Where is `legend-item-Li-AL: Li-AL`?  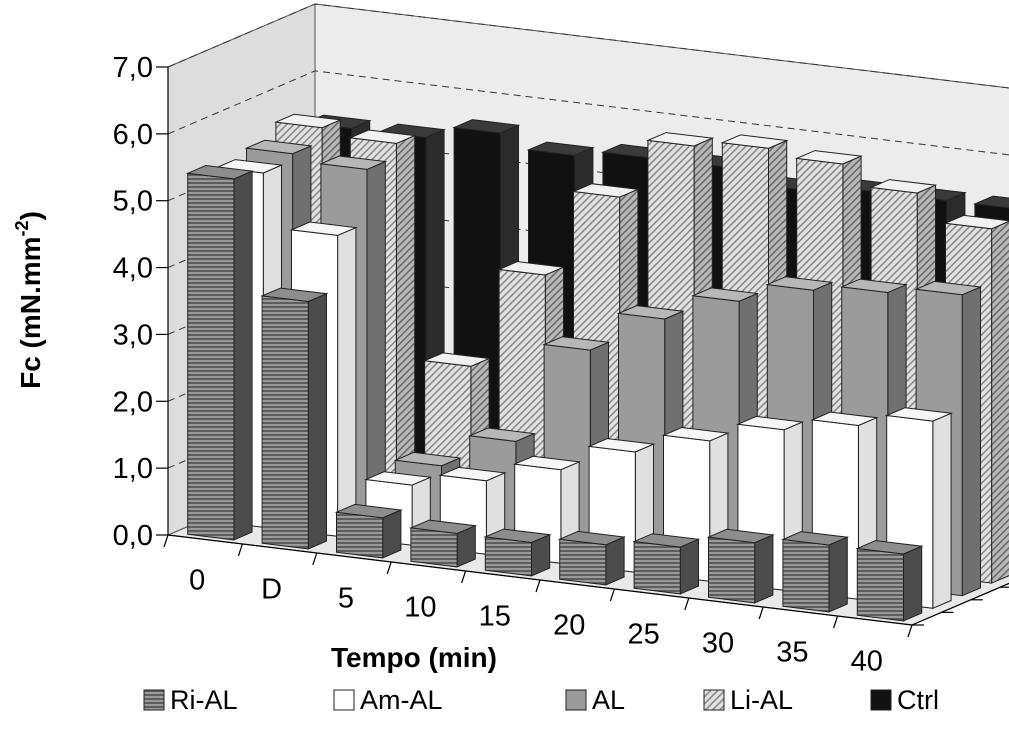 legend-item-Li-AL: Li-AL is located at coordinates (748, 700).